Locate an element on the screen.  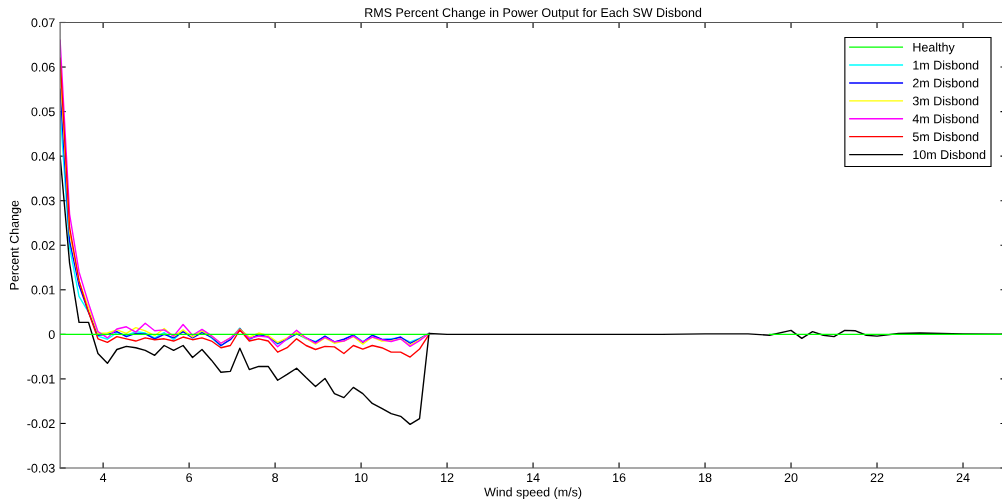
x-tick-label: 16 is located at coordinates (619, 478).